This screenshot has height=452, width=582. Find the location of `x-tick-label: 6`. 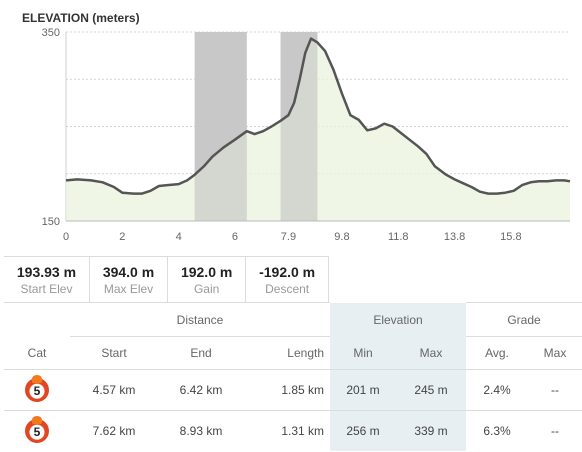

x-tick-label: 6 is located at coordinates (235, 237).